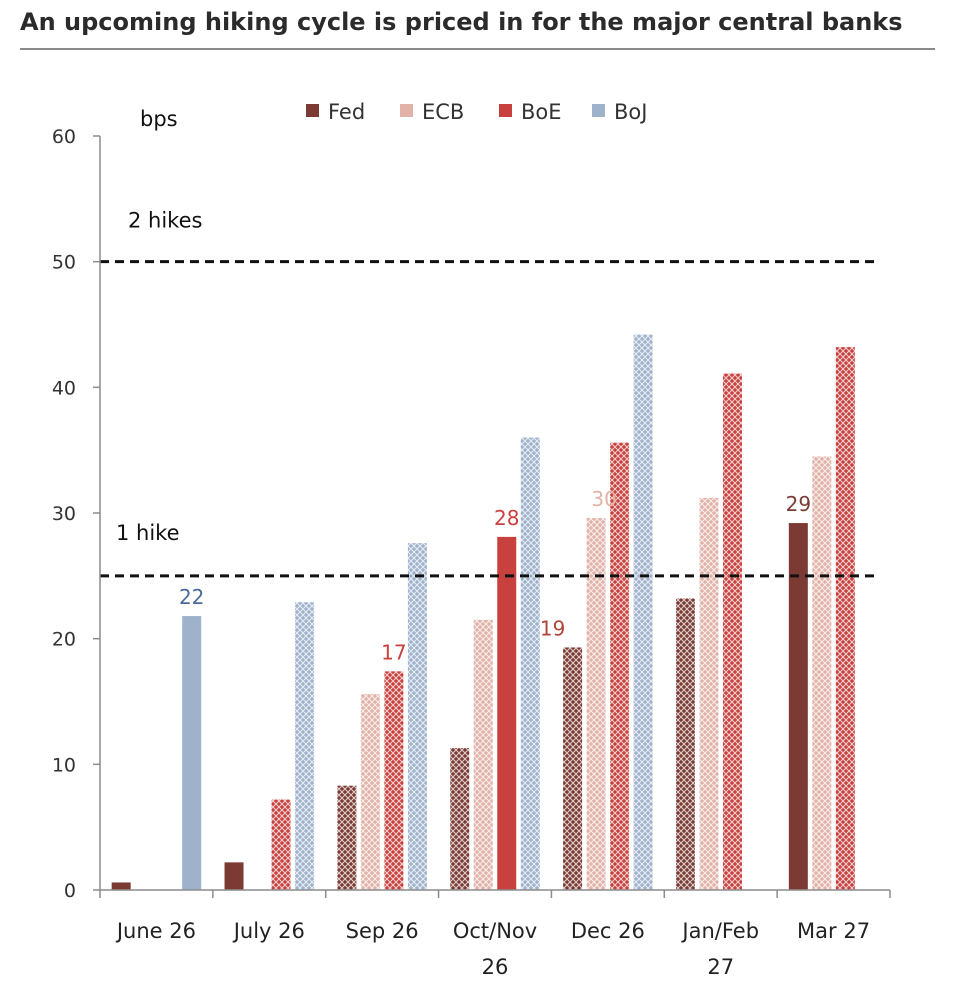  What do you see at coordinates (64, 388) in the screenshot?
I see `y-tick-label-40: 40` at bounding box center [64, 388].